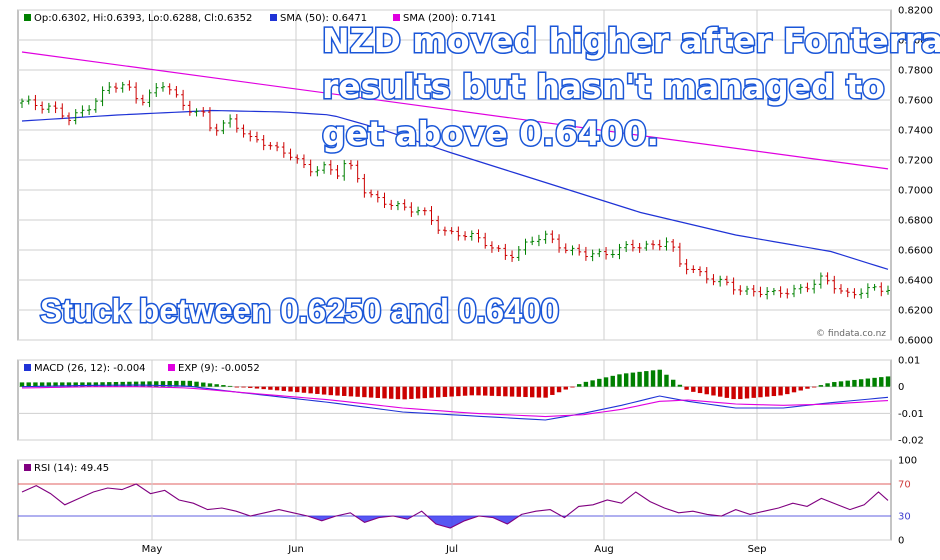 This screenshot has height=560, width=940. I want to click on rsi-legend-swatch, so click(27, 467).